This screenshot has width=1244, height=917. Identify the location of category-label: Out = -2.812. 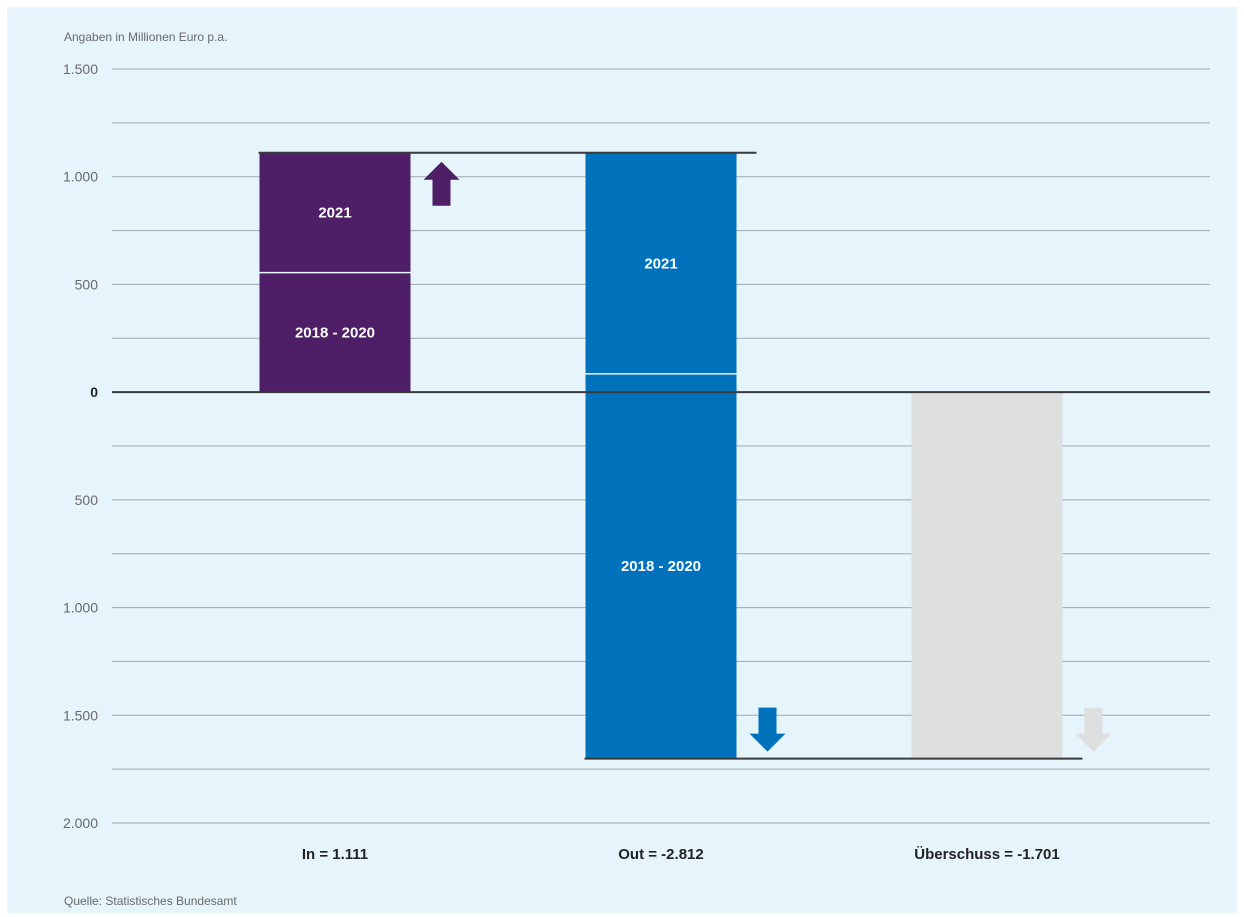
(660, 854).